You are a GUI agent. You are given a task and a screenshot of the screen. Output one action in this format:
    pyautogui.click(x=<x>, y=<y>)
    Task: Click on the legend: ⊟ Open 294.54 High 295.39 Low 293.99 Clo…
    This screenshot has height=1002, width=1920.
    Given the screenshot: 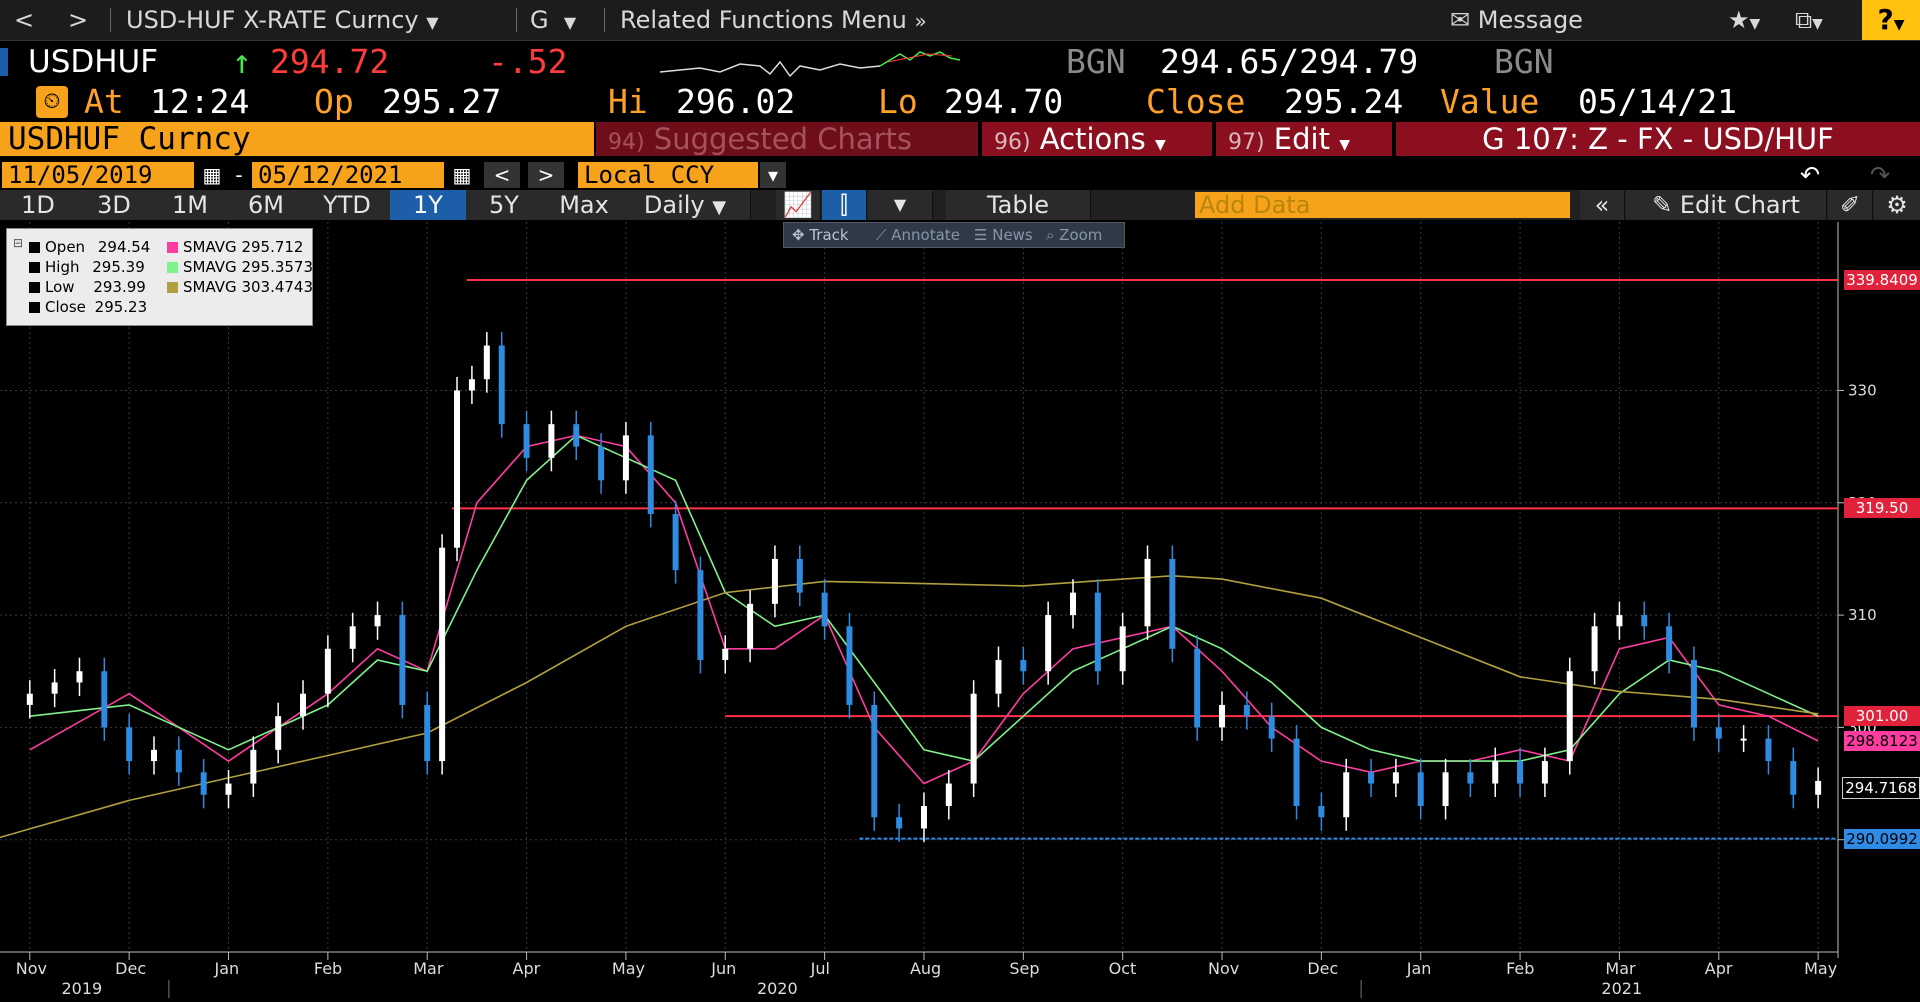 What is the action you would take?
    pyautogui.click(x=159, y=277)
    